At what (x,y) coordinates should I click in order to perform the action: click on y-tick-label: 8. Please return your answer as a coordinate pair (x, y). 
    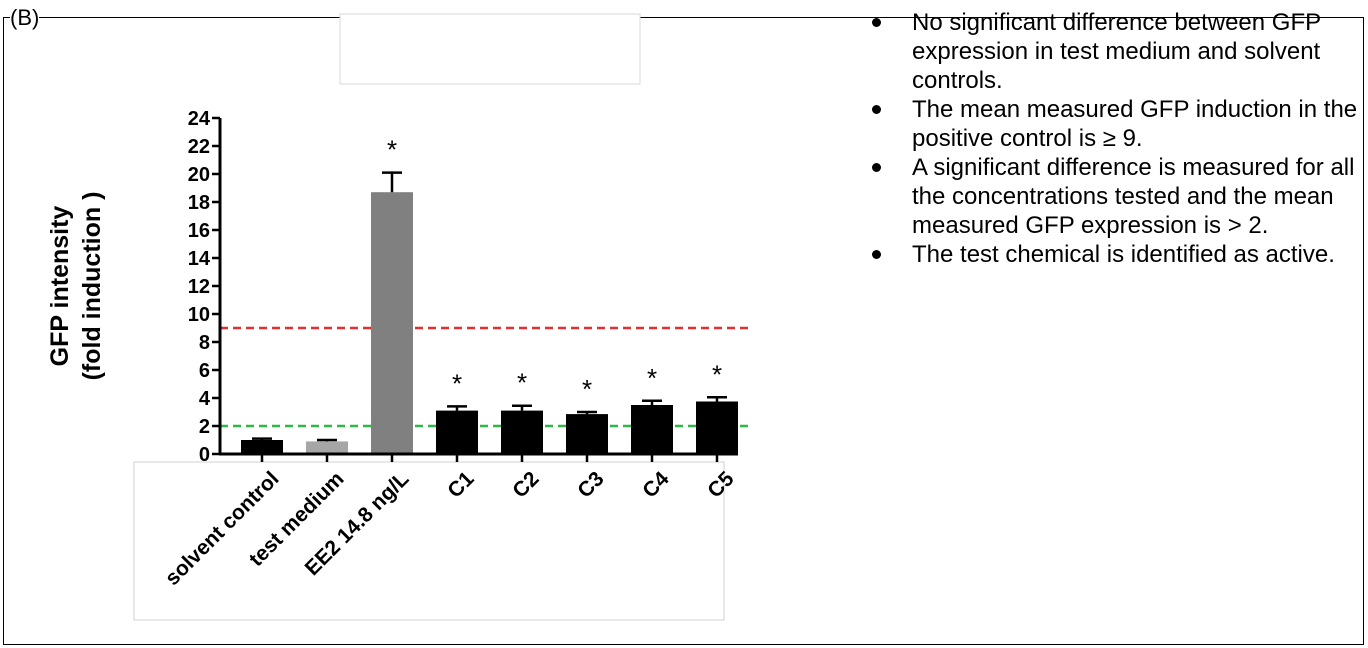
    Looking at the image, I should click on (204, 343).